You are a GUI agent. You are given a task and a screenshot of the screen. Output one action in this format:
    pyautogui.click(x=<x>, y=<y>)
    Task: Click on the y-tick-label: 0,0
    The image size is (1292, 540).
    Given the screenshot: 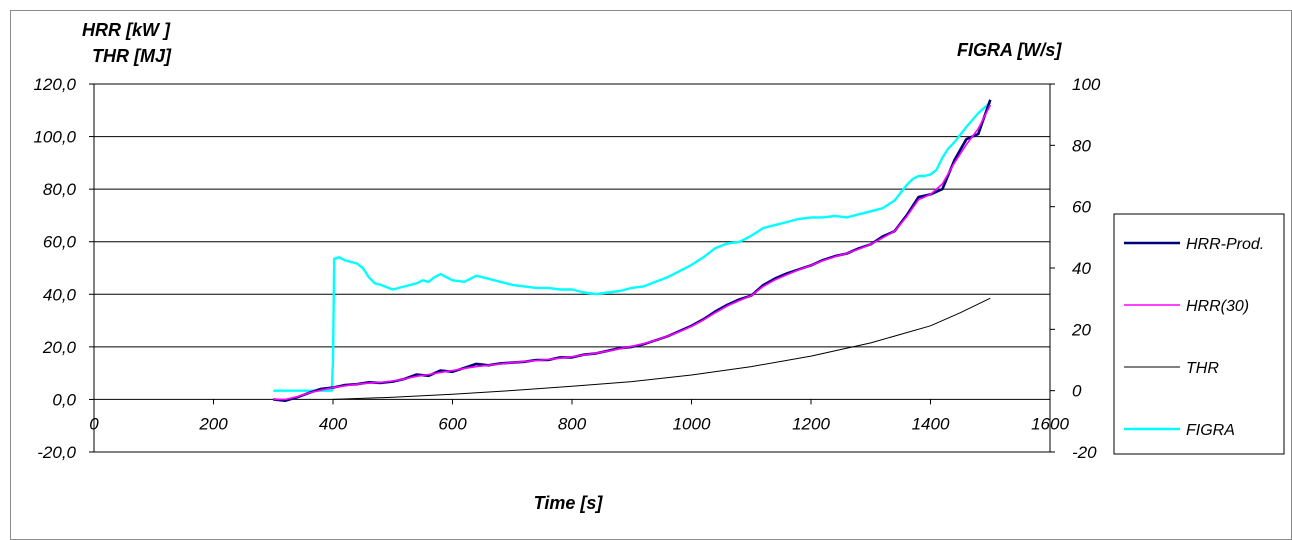 What is the action you would take?
    pyautogui.click(x=64, y=399)
    